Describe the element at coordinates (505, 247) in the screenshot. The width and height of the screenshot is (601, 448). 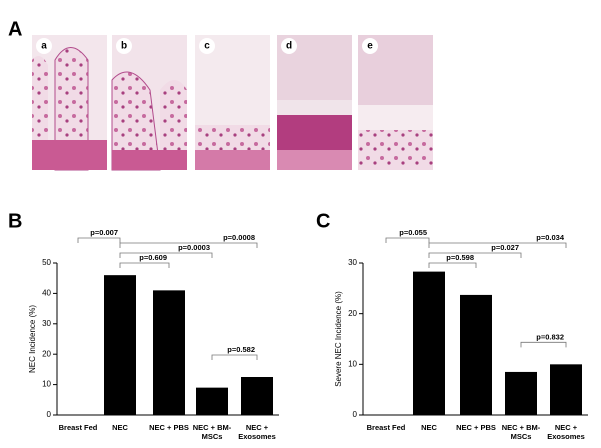
I see `p-value: p=0.027` at that location.